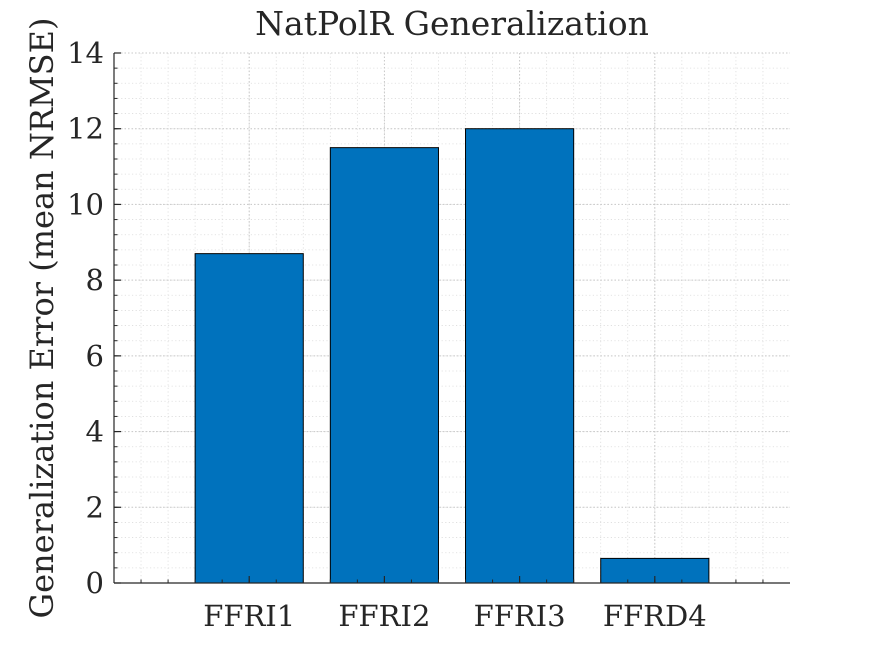 The height and width of the screenshot is (656, 875). What do you see at coordinates (249, 616) in the screenshot?
I see `x-tick-label: FFRI1` at bounding box center [249, 616].